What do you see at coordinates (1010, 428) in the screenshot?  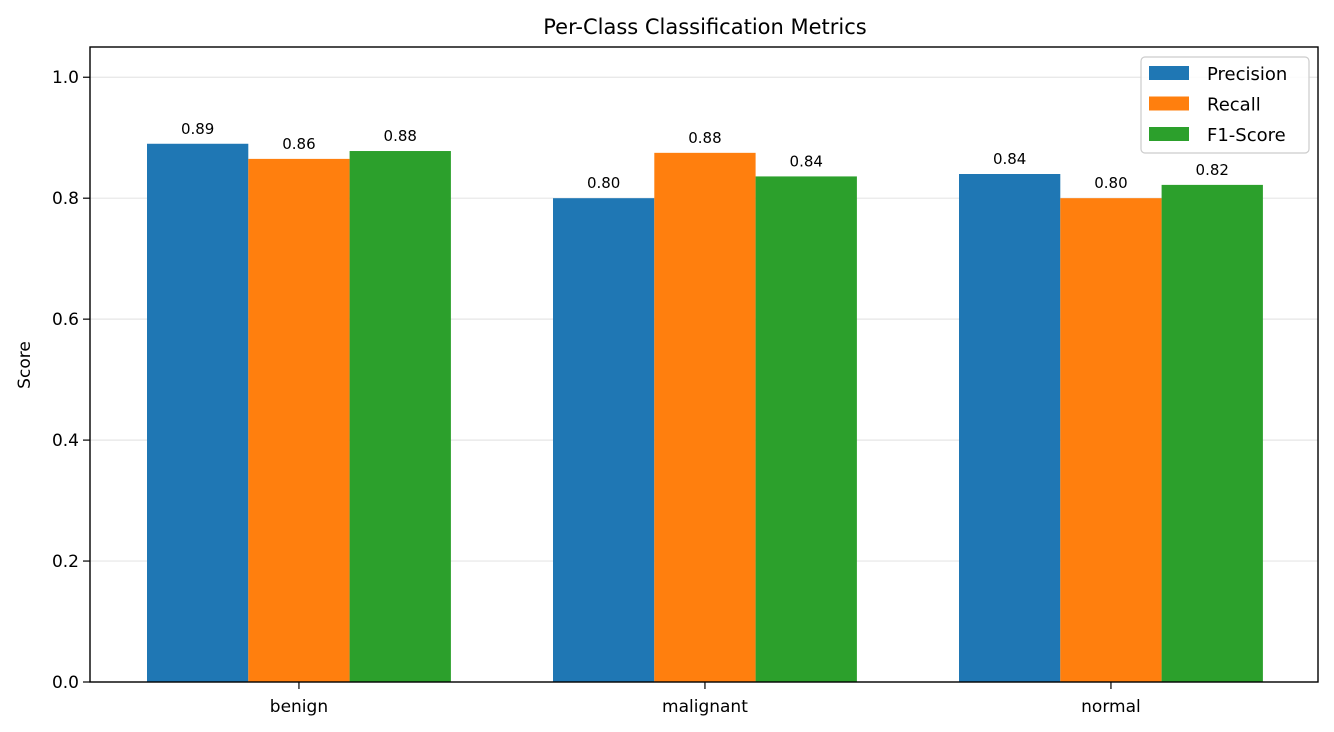 I see `bar-precision-normal` at bounding box center [1010, 428].